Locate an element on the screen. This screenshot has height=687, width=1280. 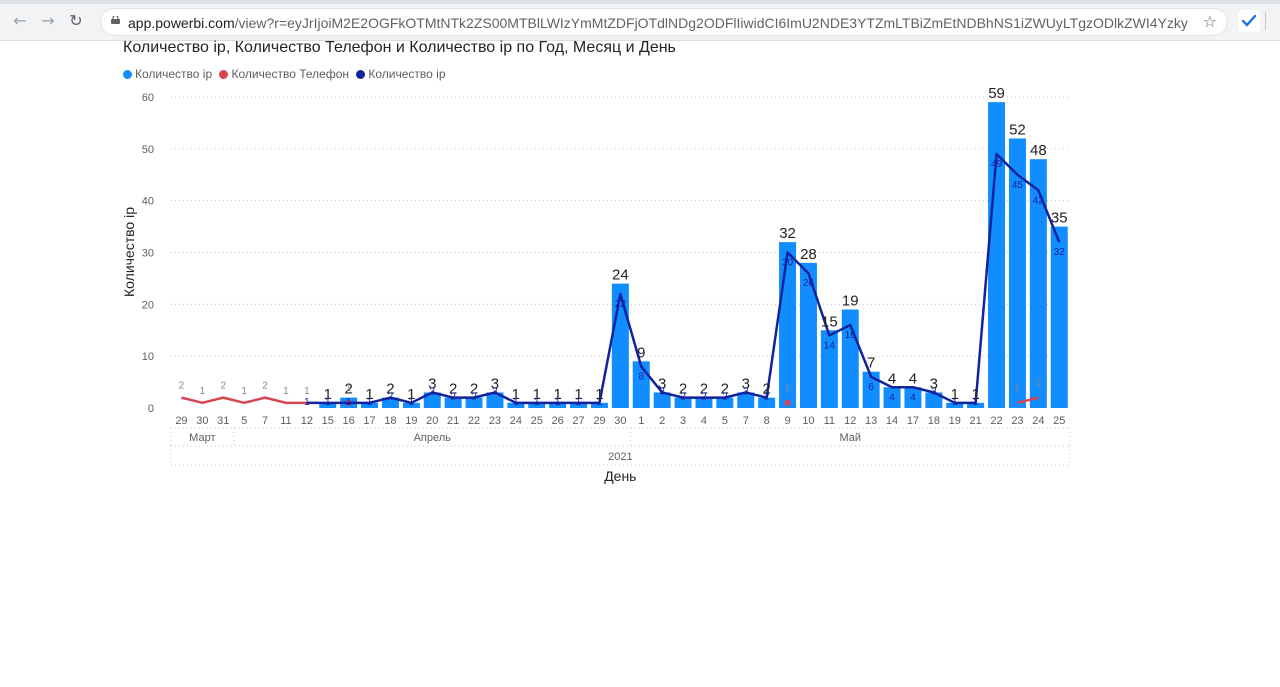
back-icon: ← is located at coordinates (20, 20).